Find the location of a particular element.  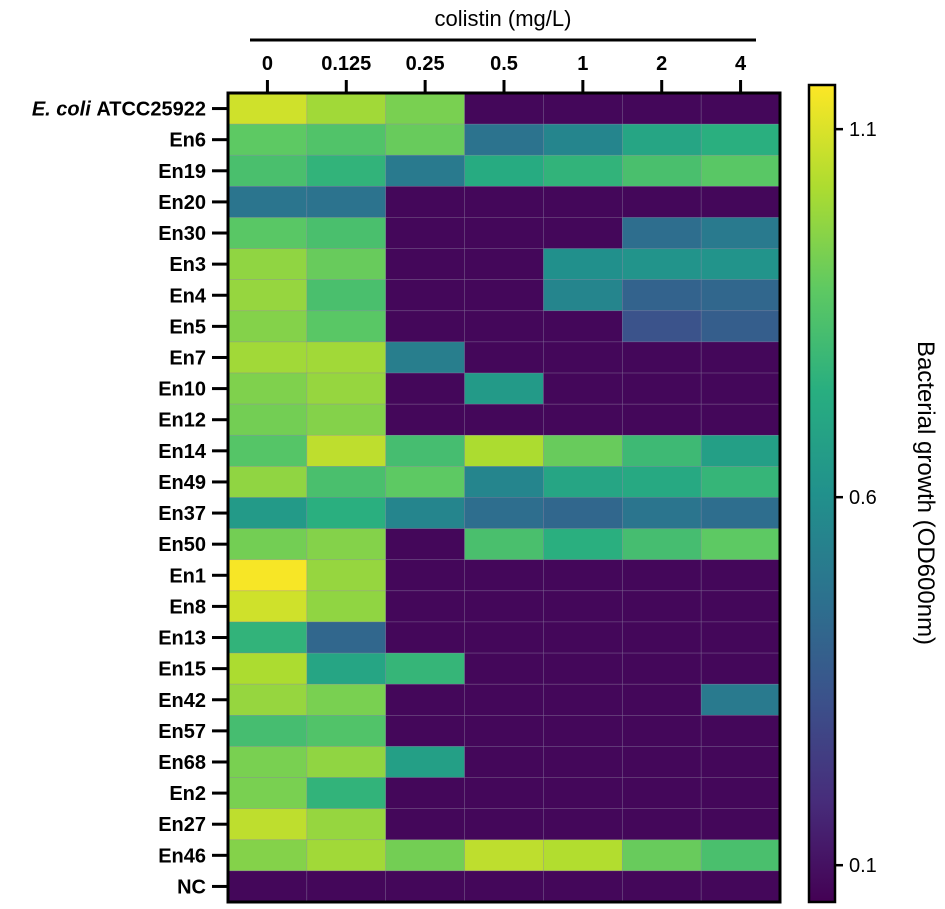

row-label: En68 is located at coordinates (182, 763).